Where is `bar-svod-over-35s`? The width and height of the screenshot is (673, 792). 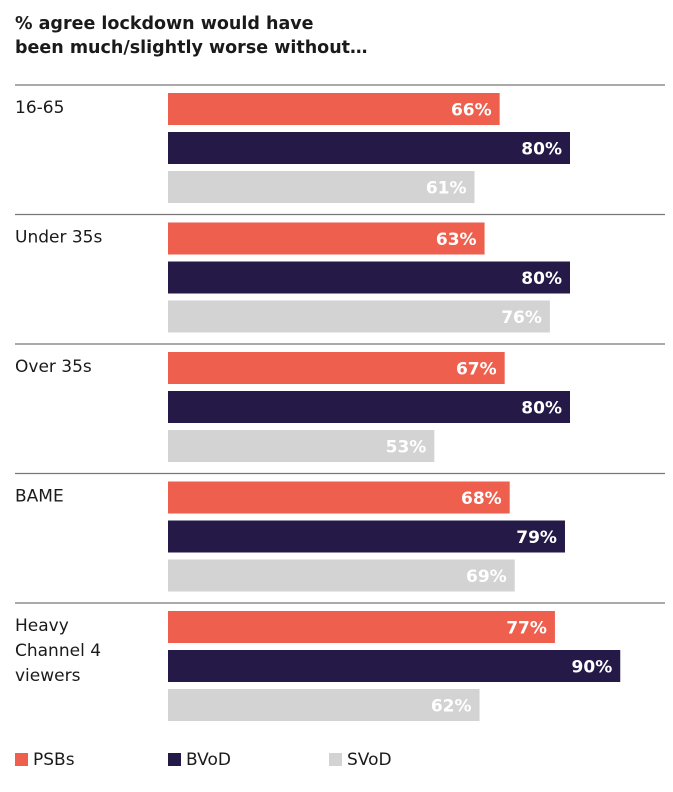 bar-svod-over-35s is located at coordinates (301, 446).